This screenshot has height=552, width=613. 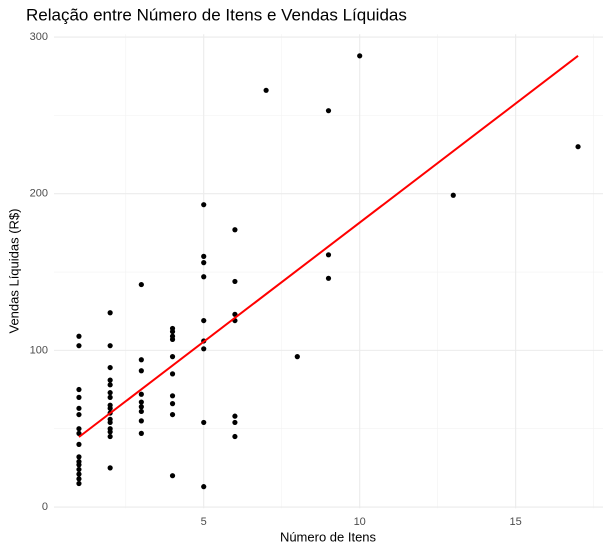 What do you see at coordinates (39, 194) in the screenshot?
I see `y-tick-label: 200` at bounding box center [39, 194].